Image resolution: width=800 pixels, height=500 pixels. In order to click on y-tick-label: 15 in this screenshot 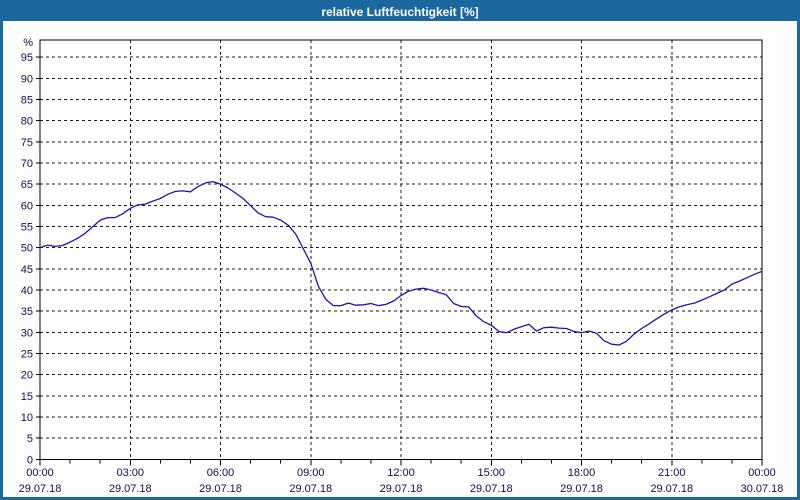, I will do `click(27, 397)`.